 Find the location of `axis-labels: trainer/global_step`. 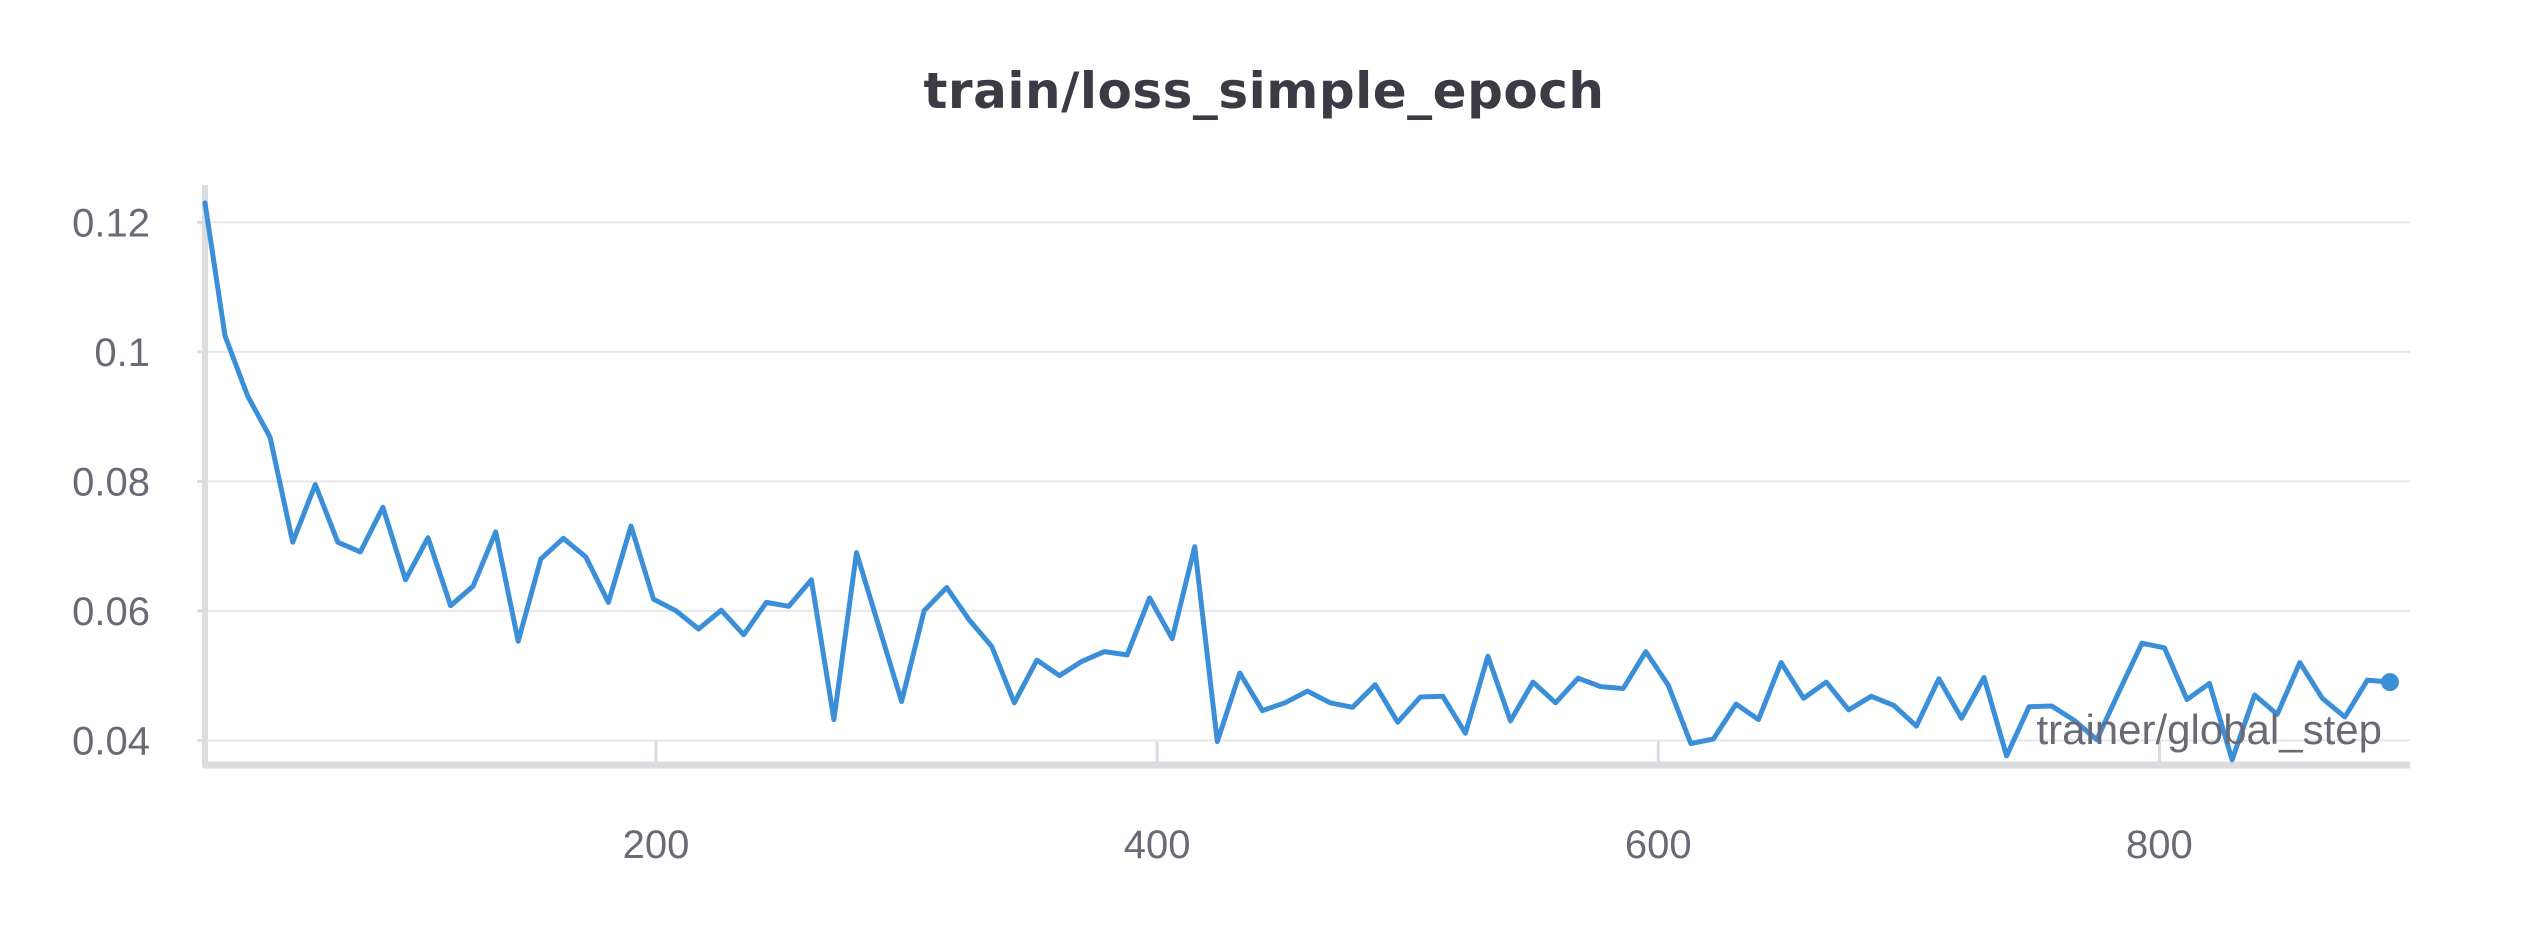

axis-labels: trainer/global_step is located at coordinates (2209, 729).